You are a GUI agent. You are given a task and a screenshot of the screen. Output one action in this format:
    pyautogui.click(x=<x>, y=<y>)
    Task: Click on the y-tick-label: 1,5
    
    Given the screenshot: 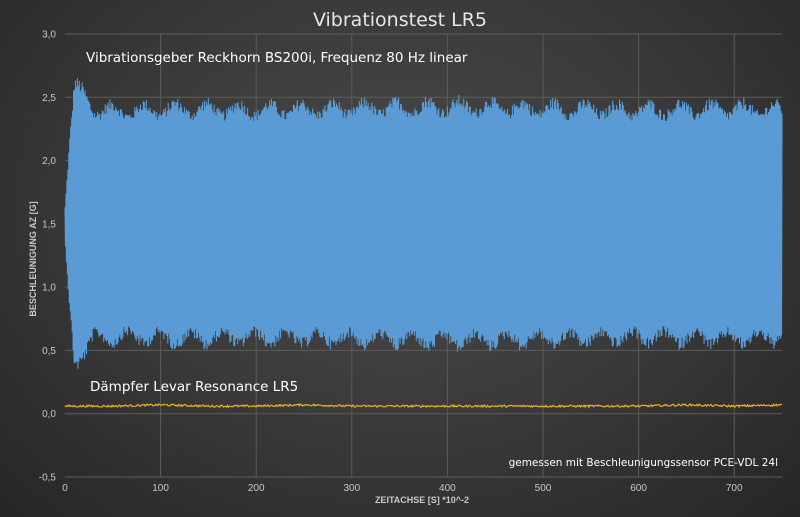 What is the action you would take?
    pyautogui.click(x=49, y=224)
    